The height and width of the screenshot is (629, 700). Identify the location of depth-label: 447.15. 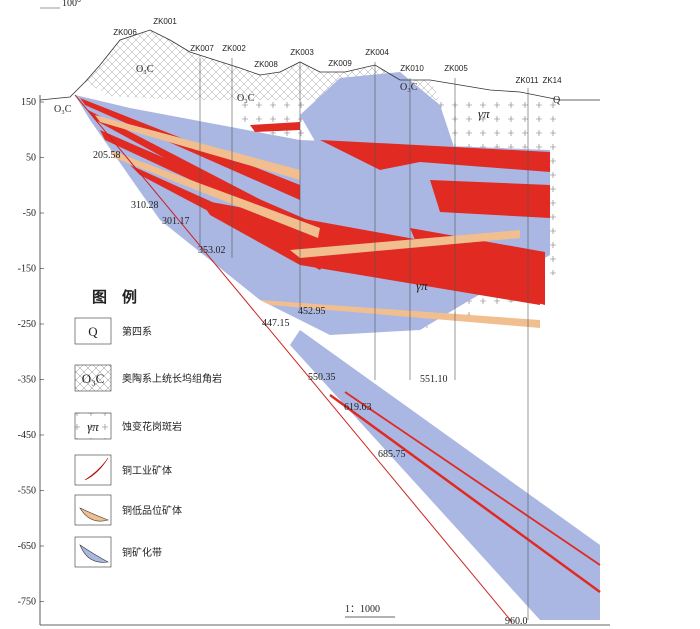
(276, 323).